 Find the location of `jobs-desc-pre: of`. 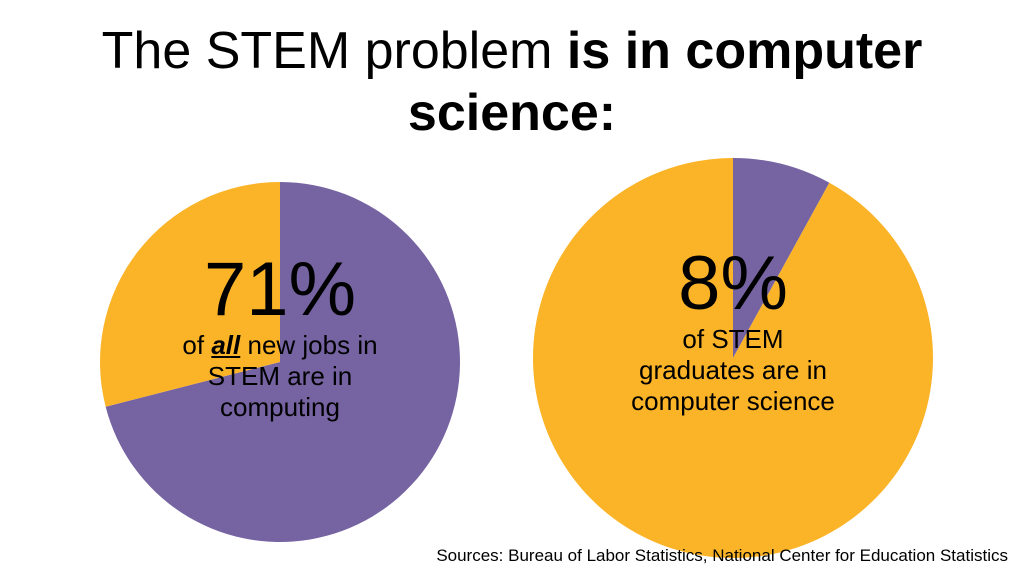

jobs-desc-pre: of is located at coordinates (197, 345).